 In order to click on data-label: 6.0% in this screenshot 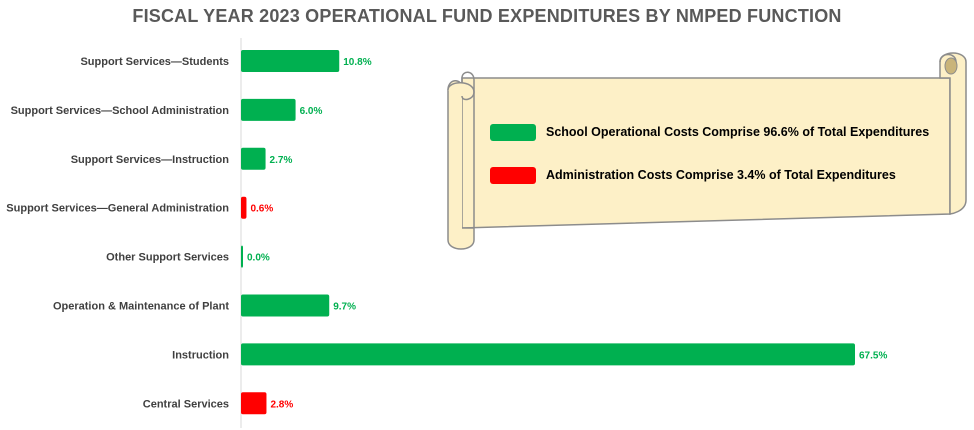, I will do `click(311, 111)`.